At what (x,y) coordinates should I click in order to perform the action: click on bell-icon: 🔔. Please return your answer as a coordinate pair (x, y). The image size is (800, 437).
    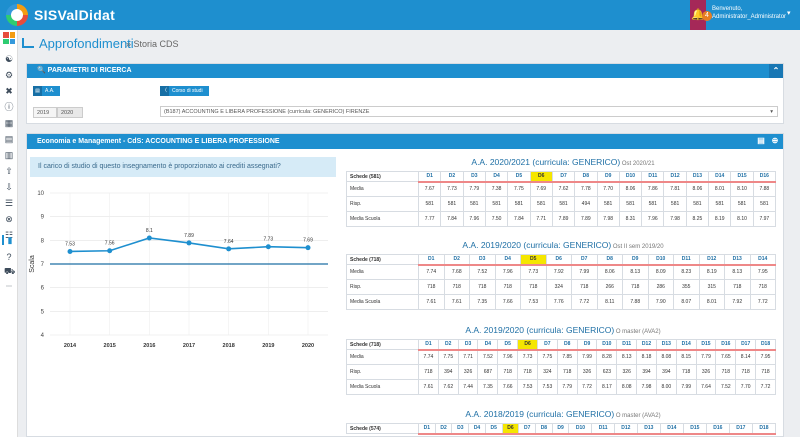
    Looking at the image, I should click on (698, 15).